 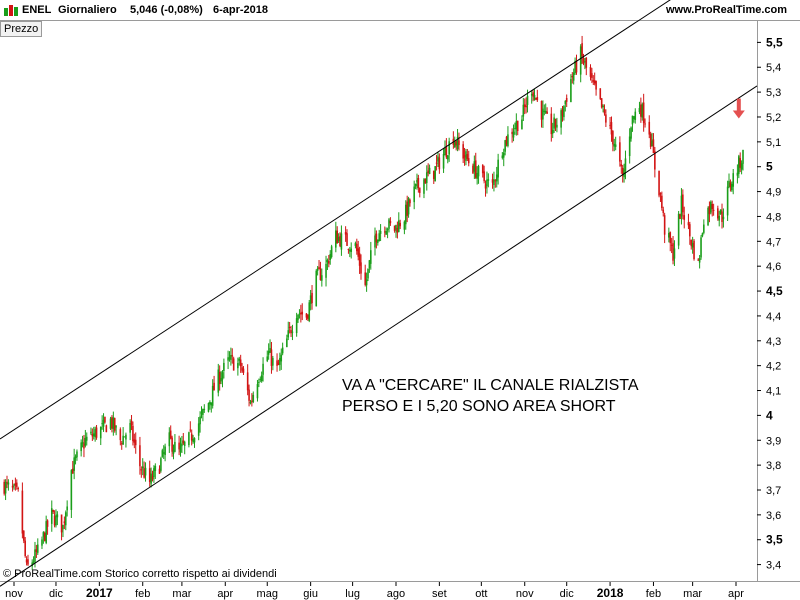 I want to click on candlestick-logo-icon, so click(x=11, y=10).